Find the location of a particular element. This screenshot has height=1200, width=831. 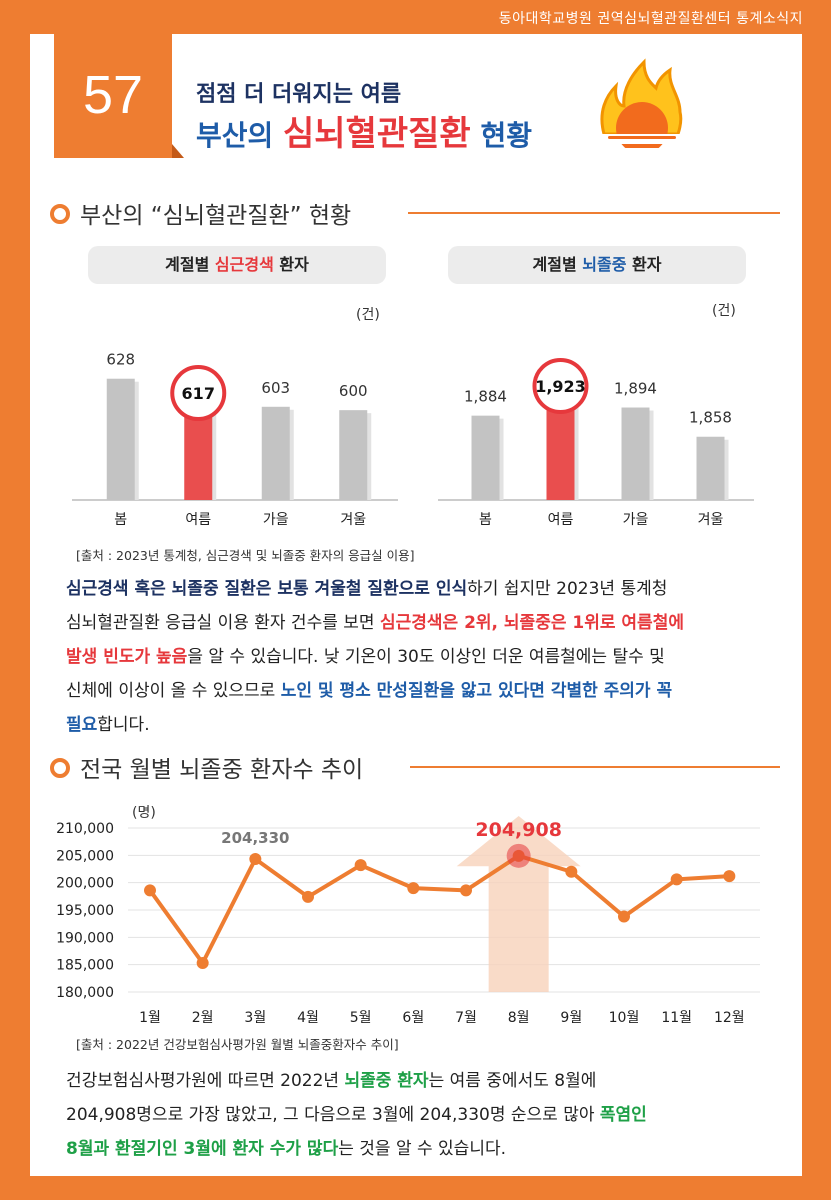

x-tick-label: 8월 is located at coordinates (519, 1018).